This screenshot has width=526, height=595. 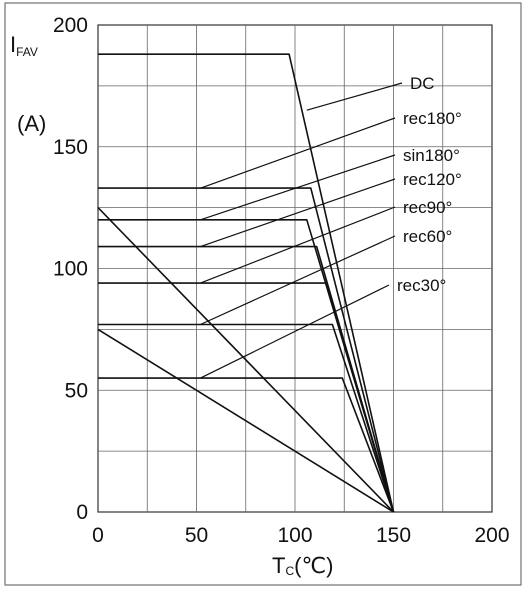 I want to click on y-tick-label: 100, so click(x=70, y=269).